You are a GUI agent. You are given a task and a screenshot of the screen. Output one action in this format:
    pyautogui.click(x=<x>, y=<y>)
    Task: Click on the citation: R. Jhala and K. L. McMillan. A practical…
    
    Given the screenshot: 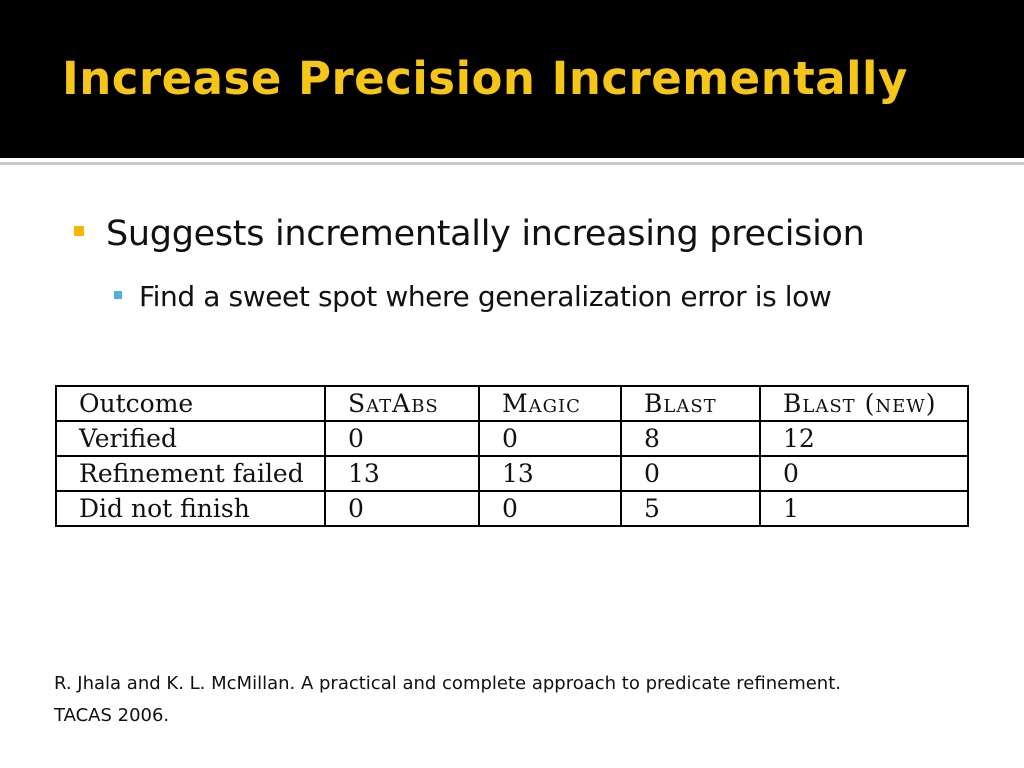 What is the action you would take?
    pyautogui.click(x=524, y=700)
    